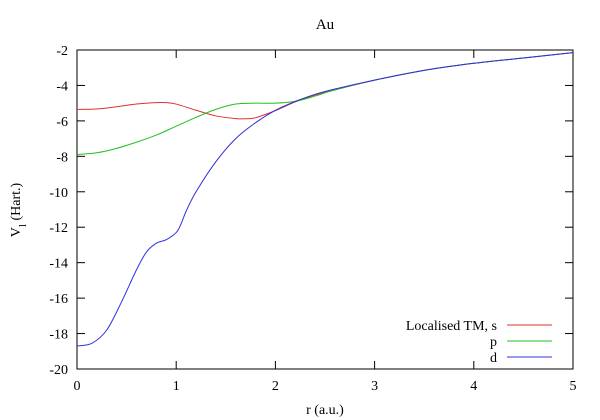 This screenshot has width=600, height=420. What do you see at coordinates (58, 264) in the screenshot?
I see `y-tick-label: -14` at bounding box center [58, 264].